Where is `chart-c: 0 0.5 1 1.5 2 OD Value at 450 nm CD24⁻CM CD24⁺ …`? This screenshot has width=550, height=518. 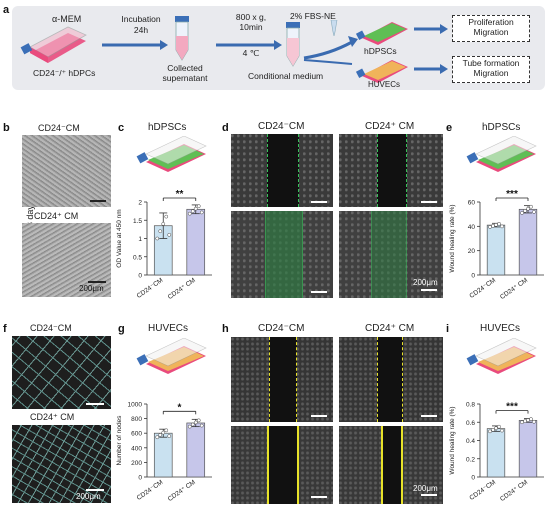
chart-c: 0 0.5 1 1.5 2 OD Value at 450 nm CD24⁻CM CD24⁺ … is located at coordinates (164, 245).